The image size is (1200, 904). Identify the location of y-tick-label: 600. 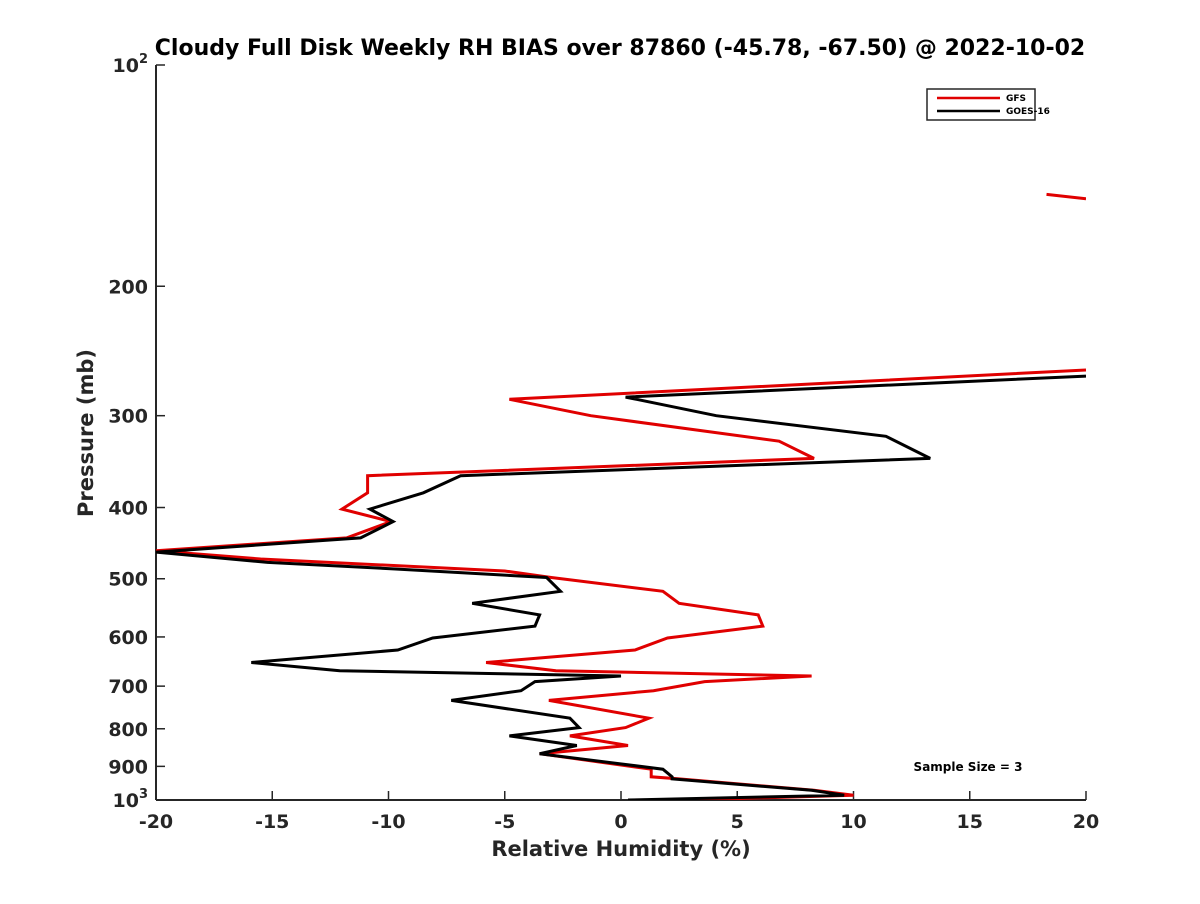
(128, 638).